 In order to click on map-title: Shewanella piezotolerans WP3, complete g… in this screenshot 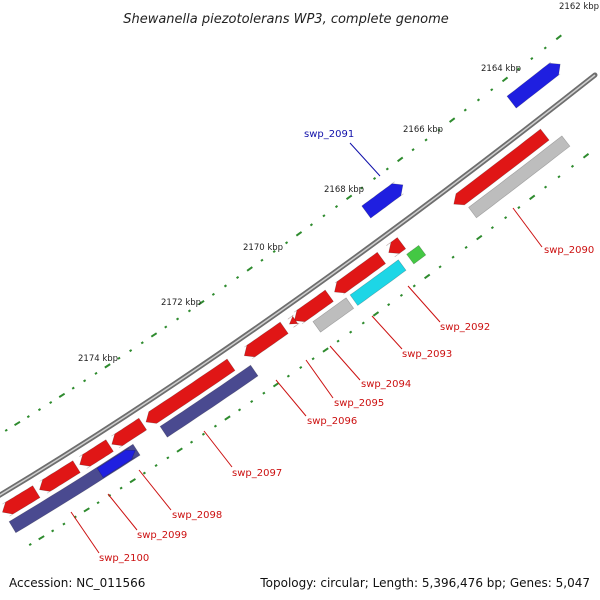, I will do `click(286, 19)`.